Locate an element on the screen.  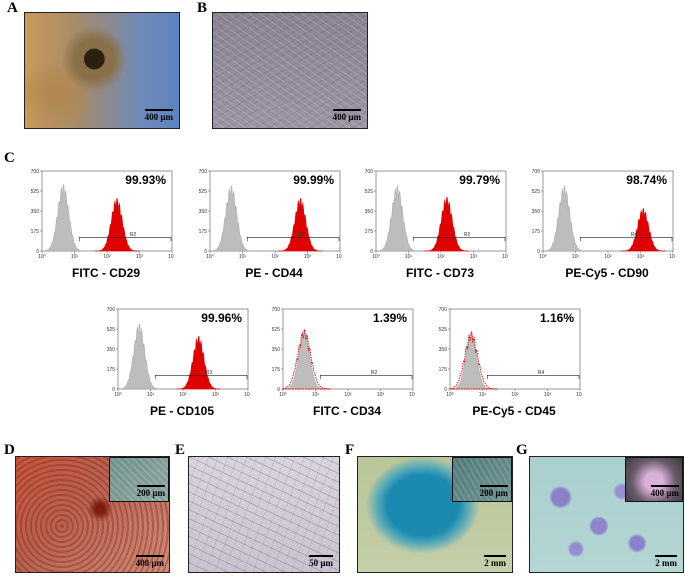
gate-label: R4 is located at coordinates (541, 373).